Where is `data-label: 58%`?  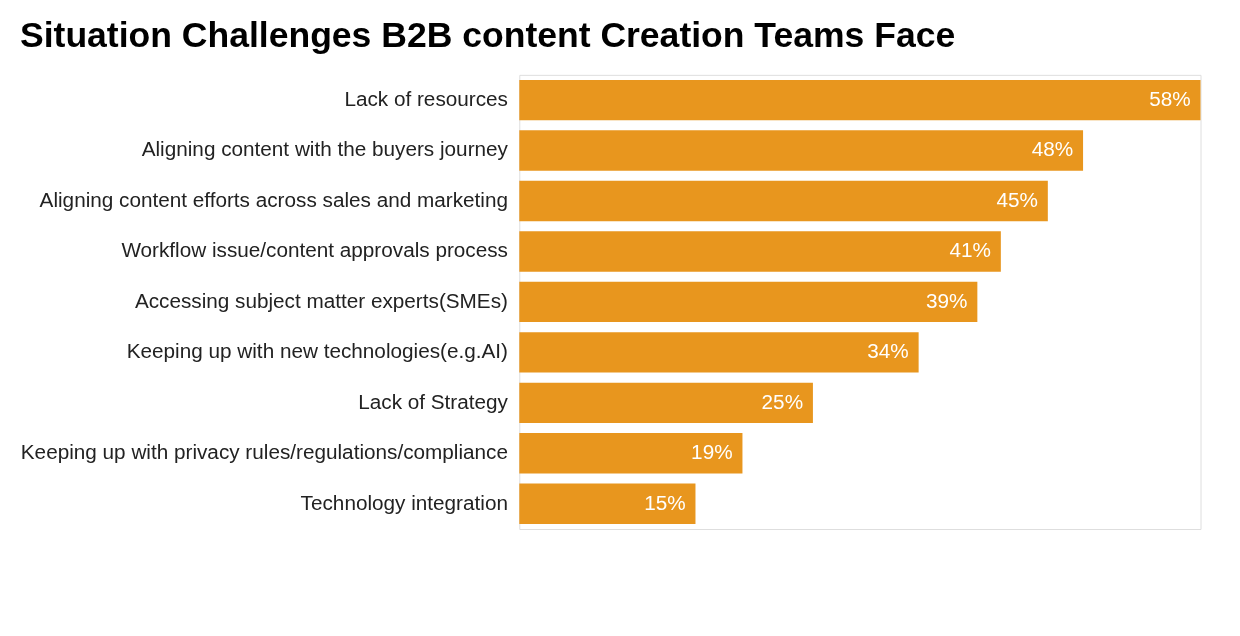
data-label: 58% is located at coordinates (1170, 99).